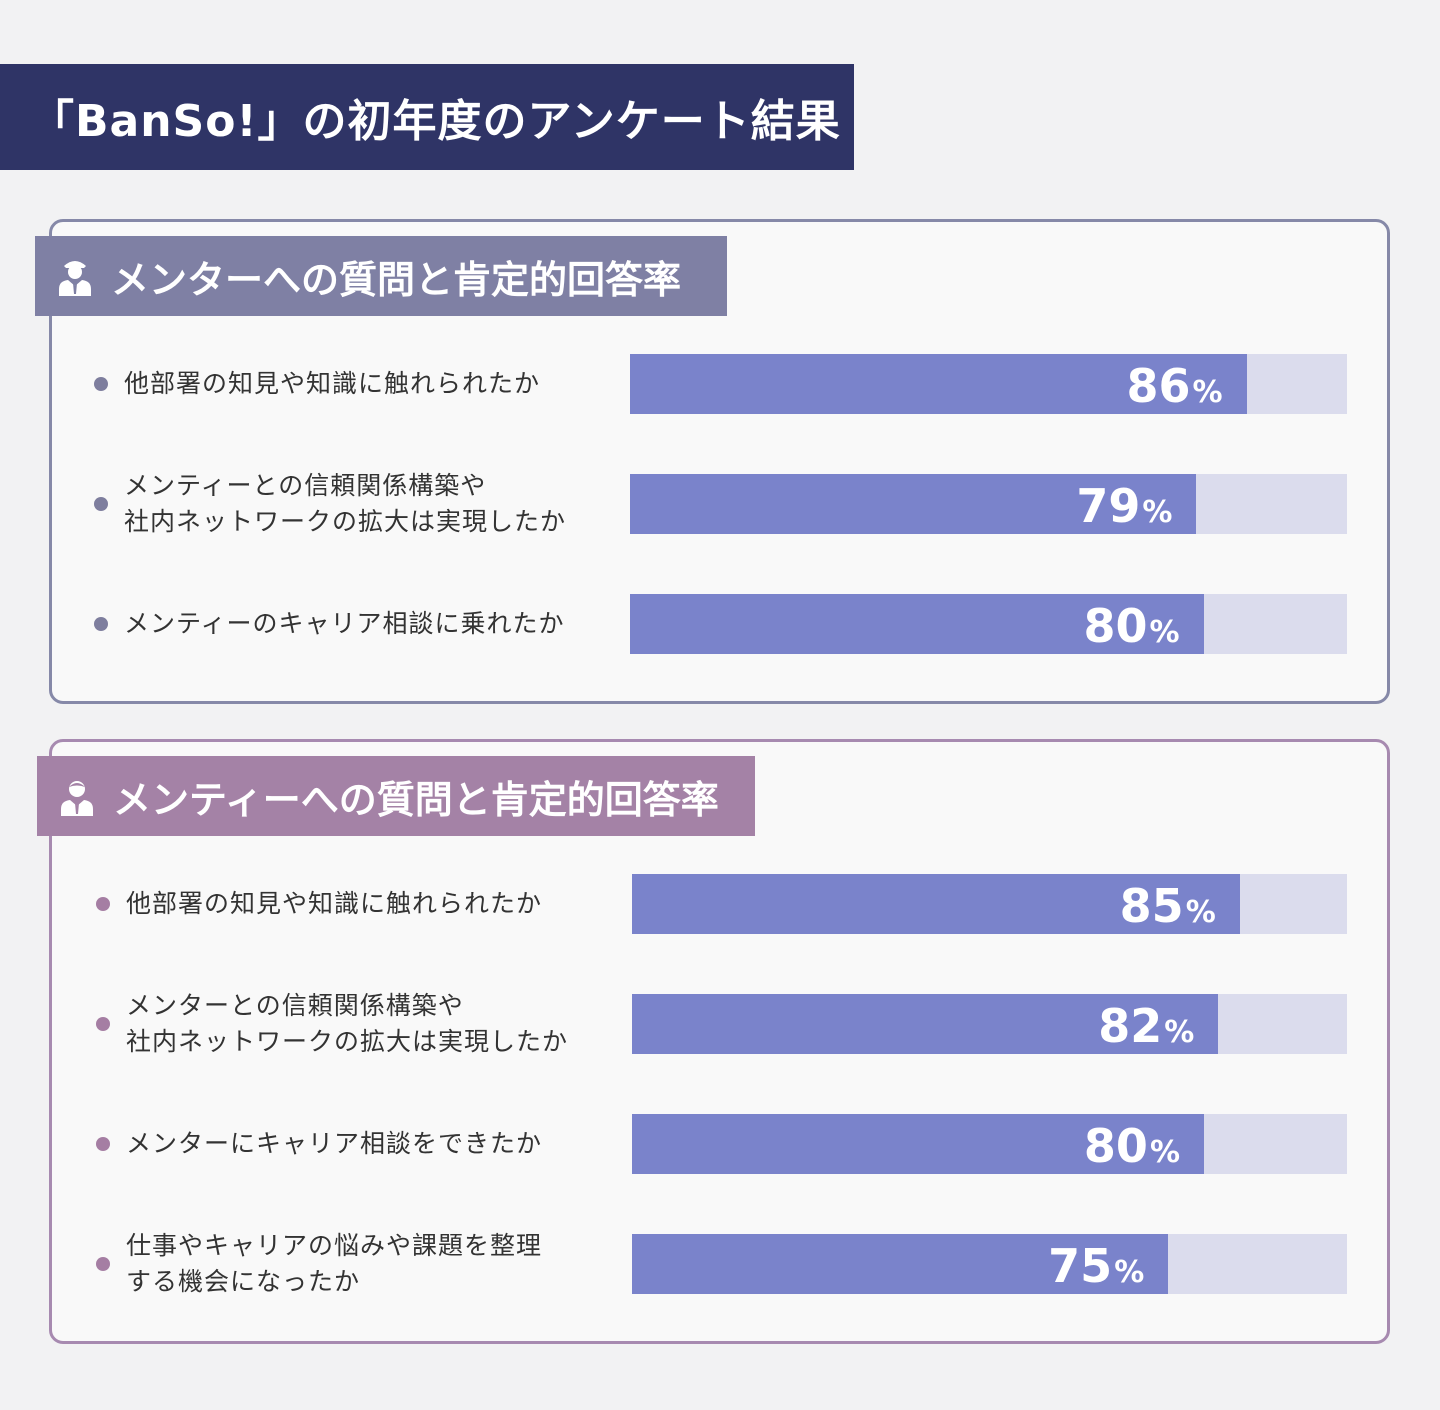 This screenshot has width=1440, height=1410. What do you see at coordinates (75, 276) in the screenshot?
I see `mentor-person-icon` at bounding box center [75, 276].